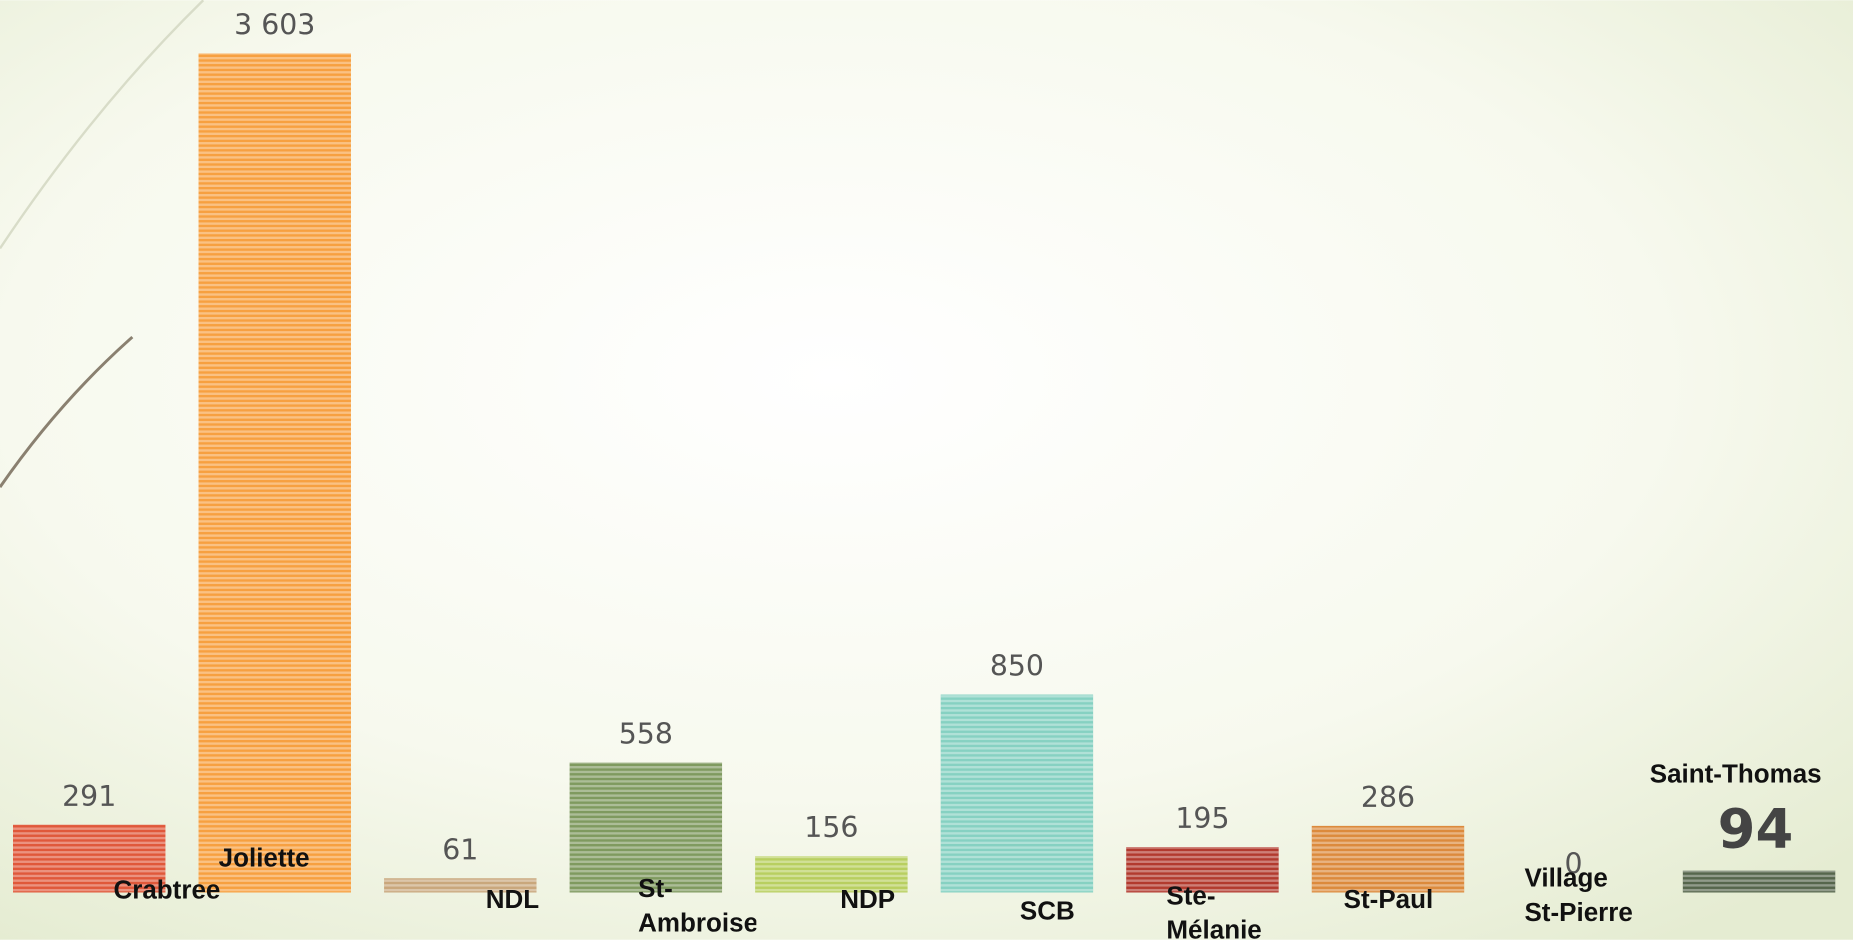 The width and height of the screenshot is (1853, 940). What do you see at coordinates (89, 796) in the screenshot?
I see `value-label: 291` at bounding box center [89, 796].